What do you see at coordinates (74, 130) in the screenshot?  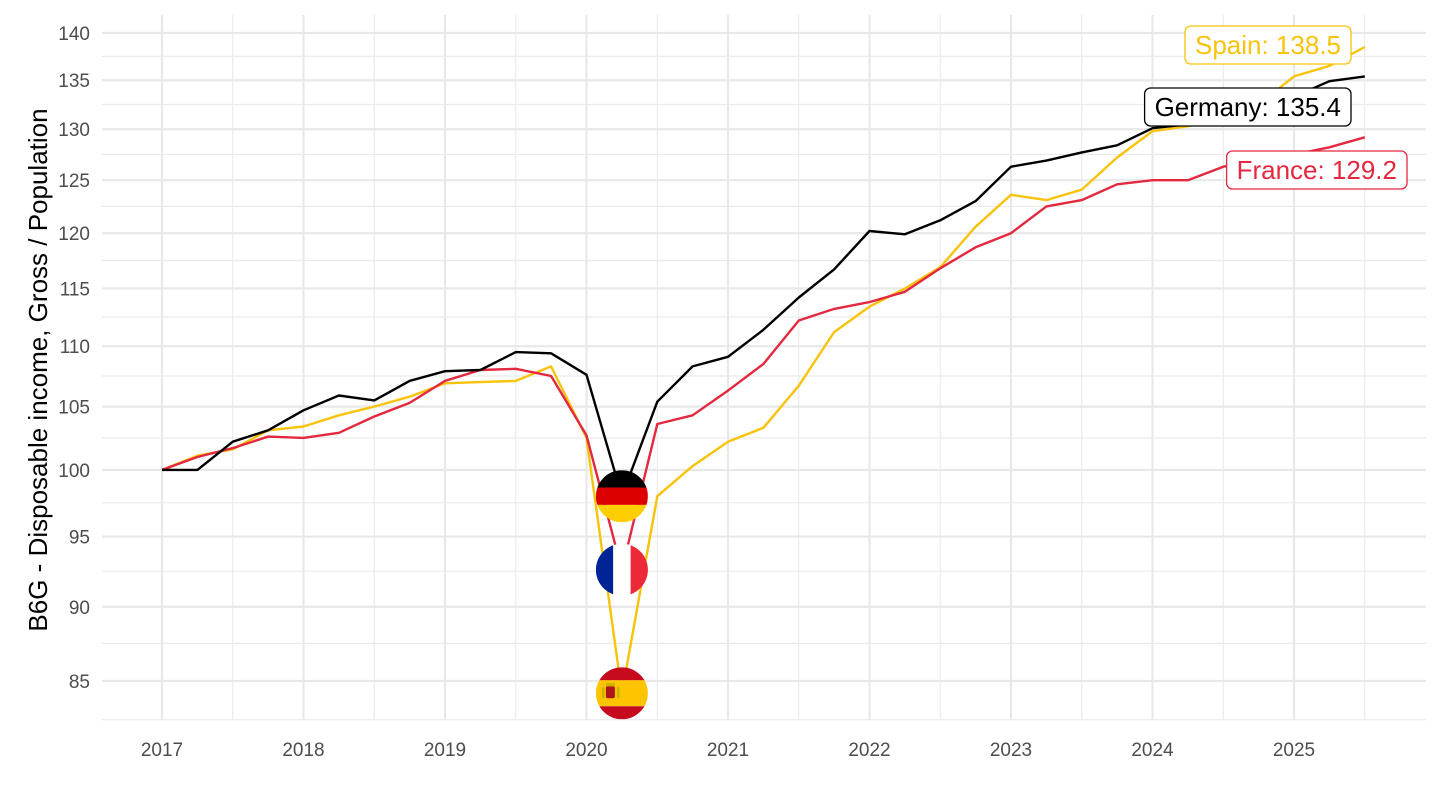 I see `y-tick-label: 130` at bounding box center [74, 130].